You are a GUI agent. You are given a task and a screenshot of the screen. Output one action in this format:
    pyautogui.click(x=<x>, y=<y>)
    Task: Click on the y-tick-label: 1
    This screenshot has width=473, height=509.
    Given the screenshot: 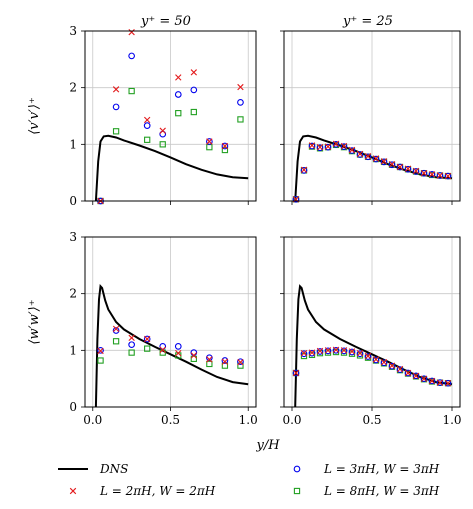 What is the action you would take?
    pyautogui.click(x=73, y=350)
    